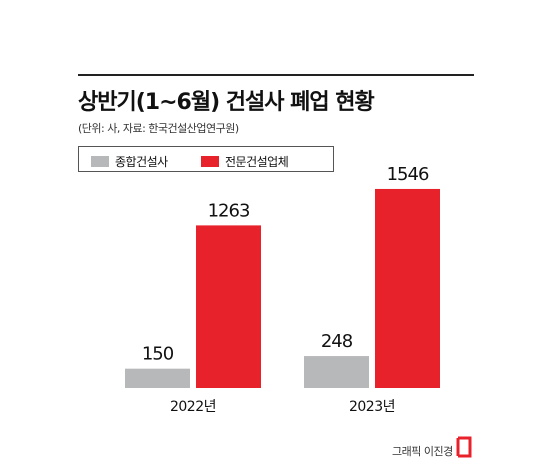 The image size is (550, 468). What do you see at coordinates (229, 210) in the screenshot?
I see `data-label-specialty-1: 1263` at bounding box center [229, 210].